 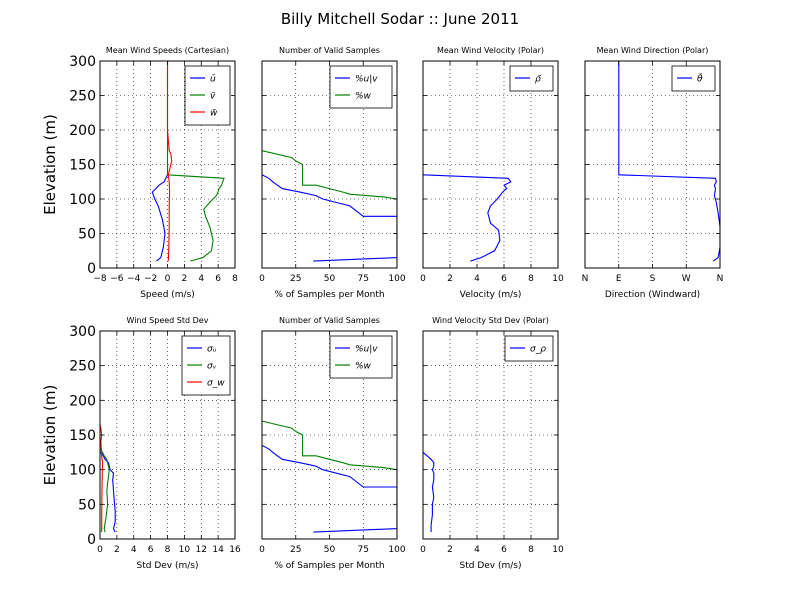 I want to click on x-axis-label: Speed (m/s), so click(x=167, y=295).